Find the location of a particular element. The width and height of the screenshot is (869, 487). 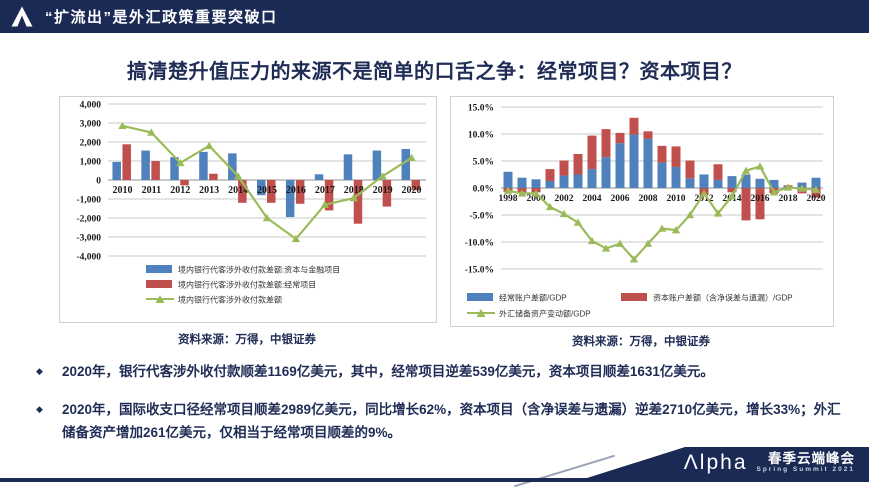

footer-accent-line is located at coordinates (564, 470).